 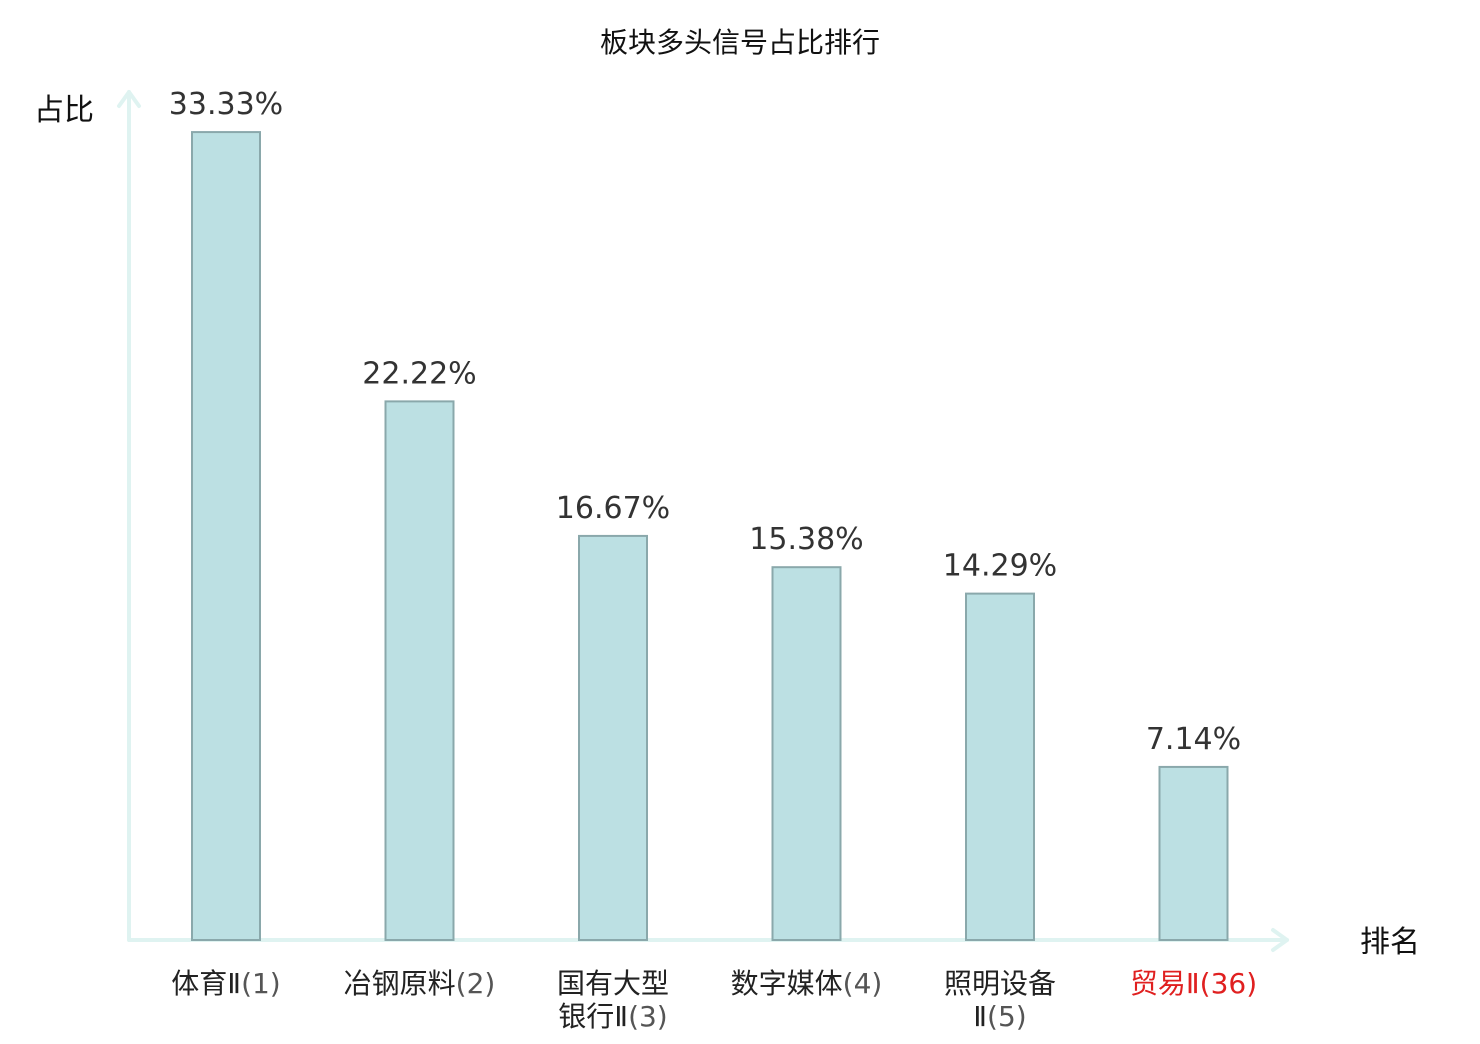 I want to click on chart-title: 板块多头信号占比排行, so click(x=740, y=42).